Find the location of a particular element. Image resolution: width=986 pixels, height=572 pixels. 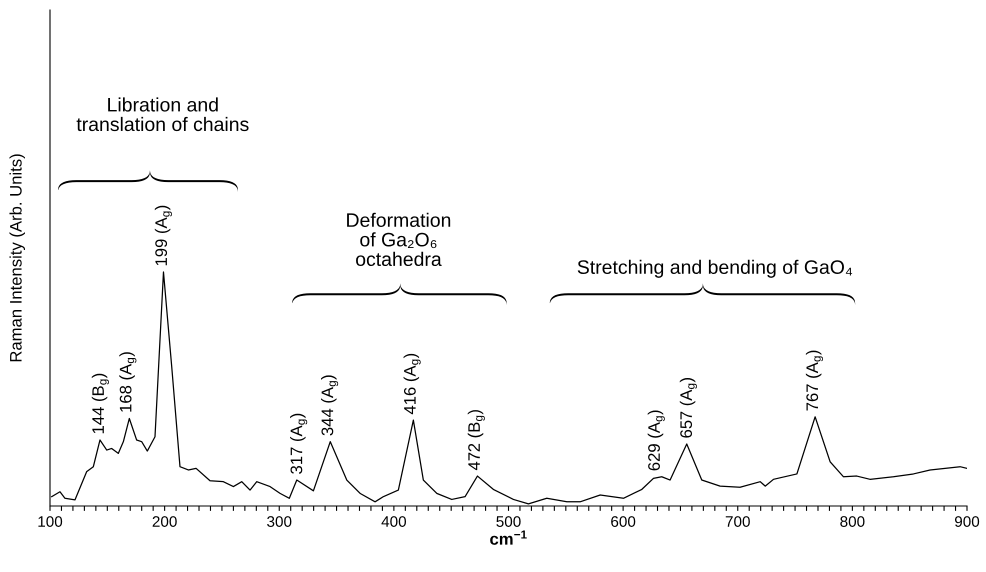

y-axis-title: Raman Intensity (Arb. Units) is located at coordinates (17, 258).